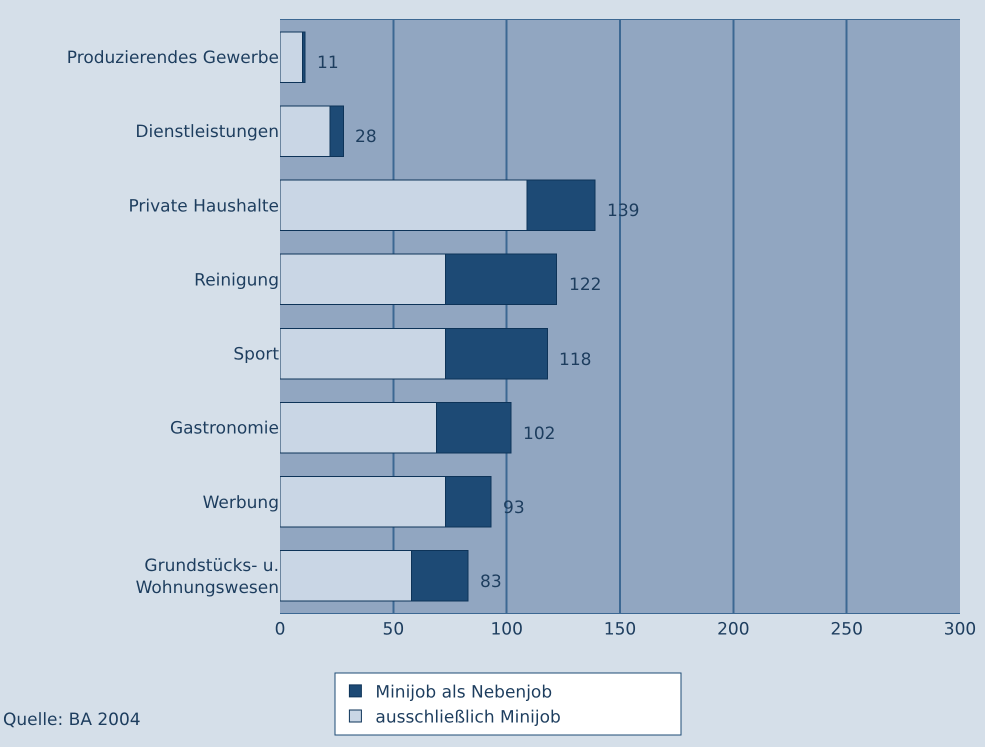  What do you see at coordinates (207, 132) in the screenshot?
I see `y-tick-label: Dienstleistungen` at bounding box center [207, 132].